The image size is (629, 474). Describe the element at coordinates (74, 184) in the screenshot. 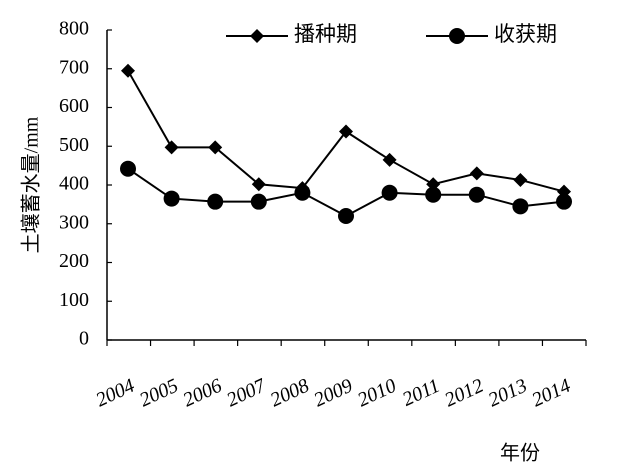

I see `y-tick-label: 400` at that location.